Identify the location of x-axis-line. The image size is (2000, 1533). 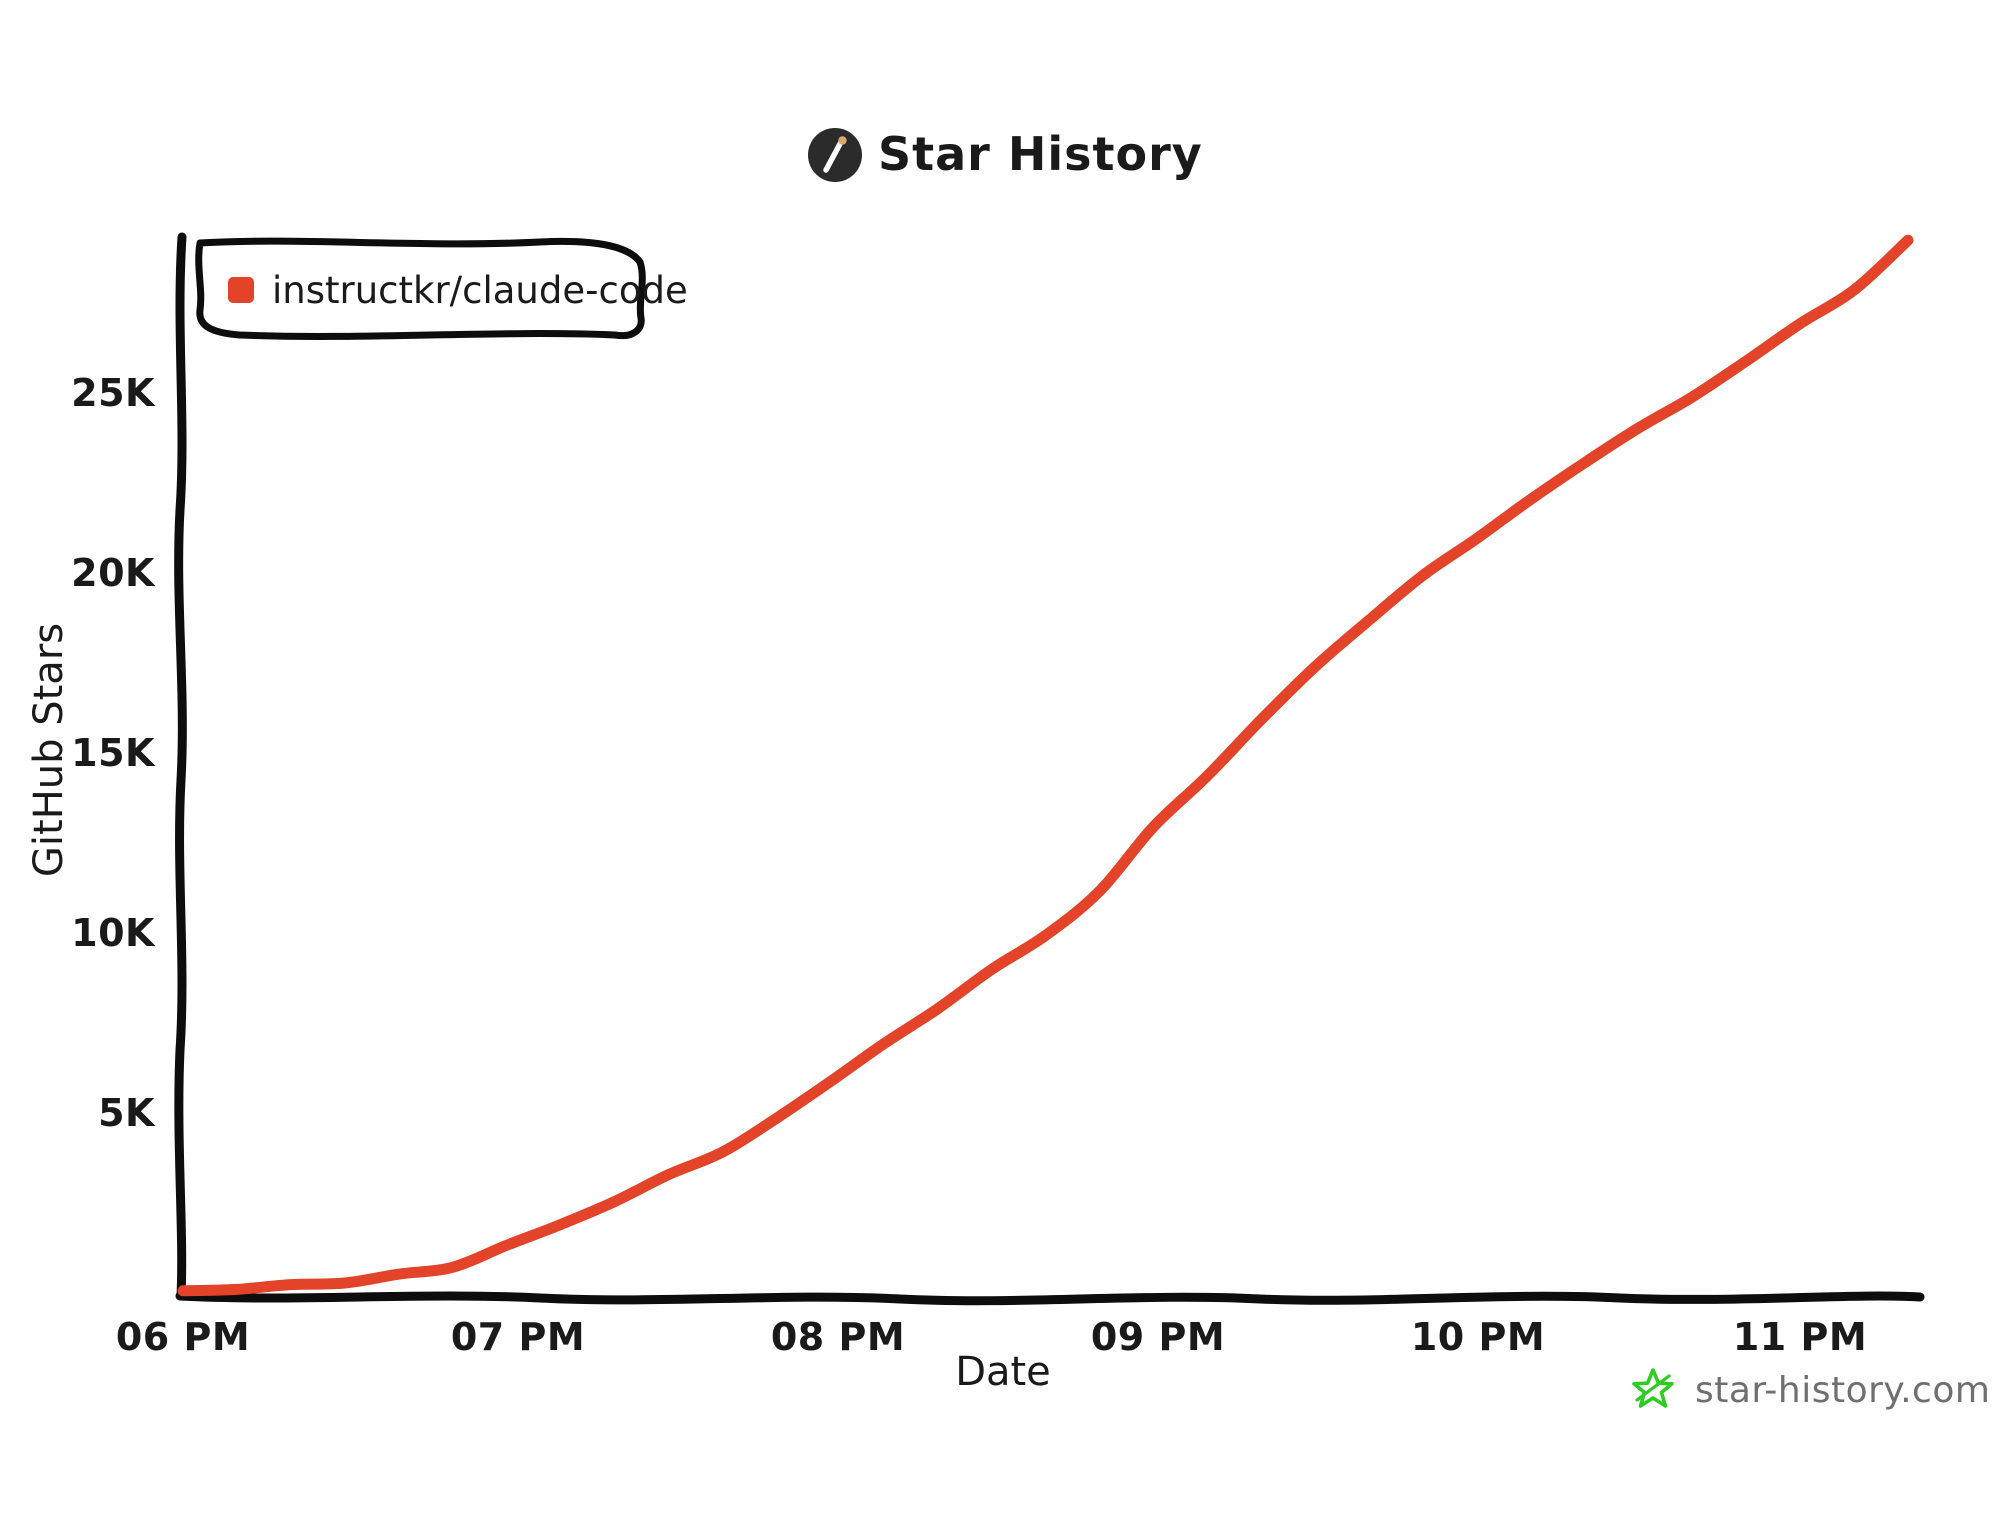
(1050, 1298).